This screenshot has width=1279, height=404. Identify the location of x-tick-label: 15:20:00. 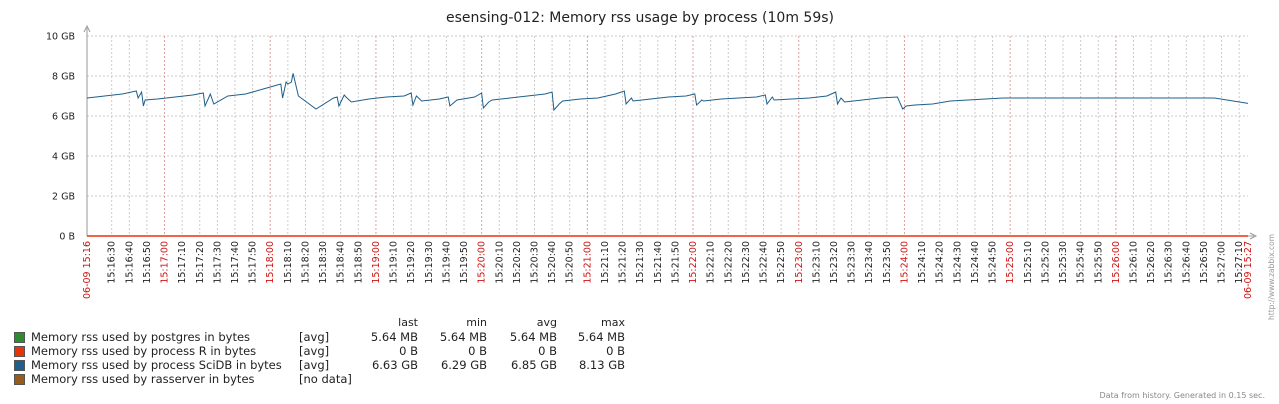
(482, 262).